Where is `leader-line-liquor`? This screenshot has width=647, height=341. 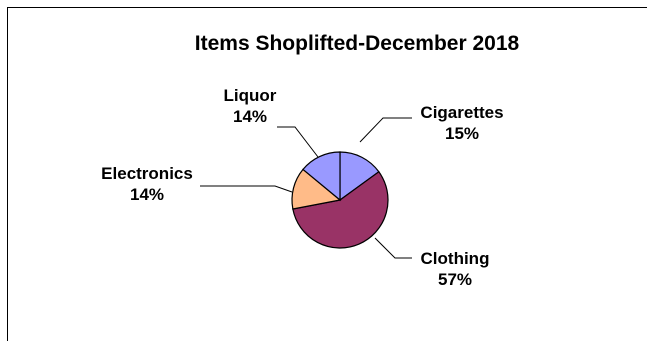
leader-line-liquor is located at coordinates (298, 142).